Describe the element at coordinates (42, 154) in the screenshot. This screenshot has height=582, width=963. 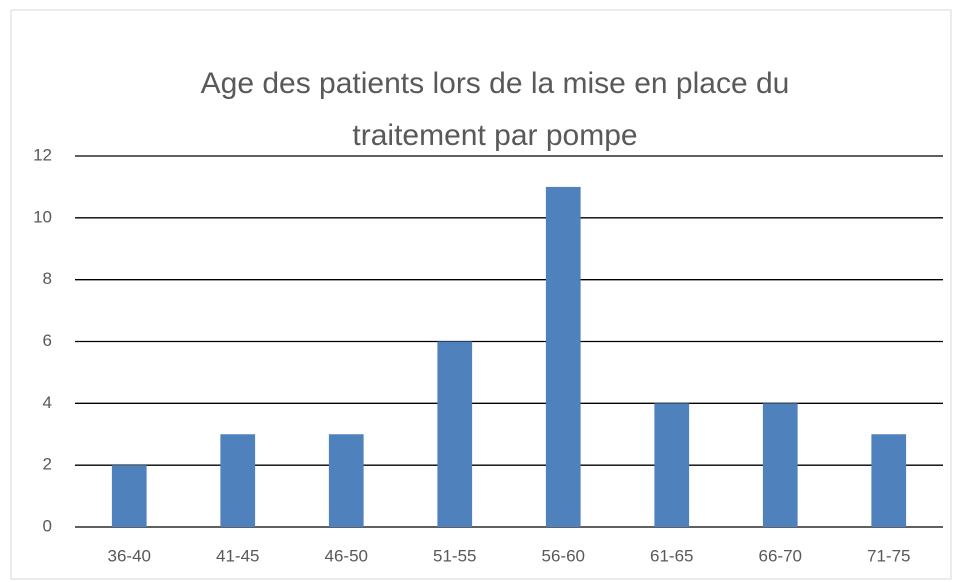
I see `y-tick-label: 12` at that location.